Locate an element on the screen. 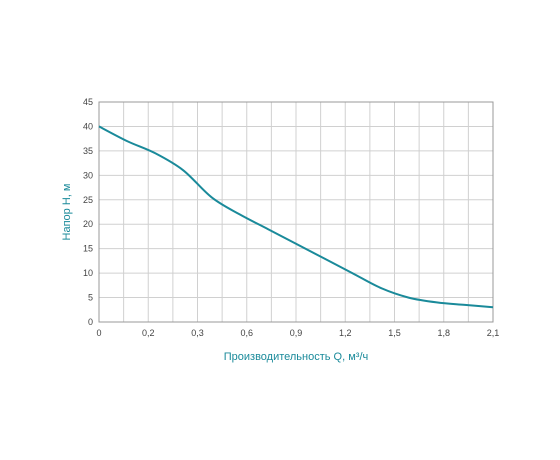 The height and width of the screenshot is (460, 560). x-axis-label: Производительность Q, м³/ч is located at coordinates (296, 357).